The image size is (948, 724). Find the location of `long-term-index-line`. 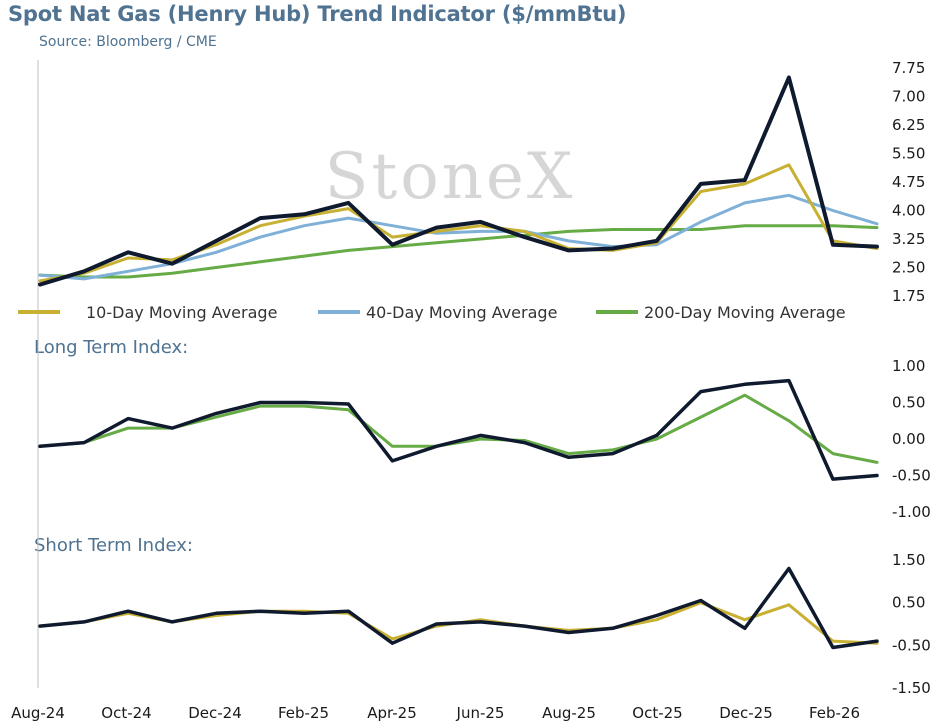

long-term-index-line is located at coordinates (458, 429).